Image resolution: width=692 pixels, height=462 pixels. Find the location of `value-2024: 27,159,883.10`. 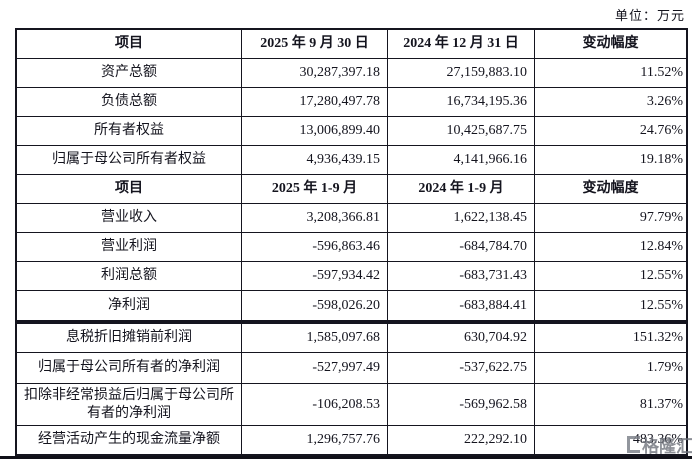

value-2024: 27,159,883.10 is located at coordinates (461, 73).